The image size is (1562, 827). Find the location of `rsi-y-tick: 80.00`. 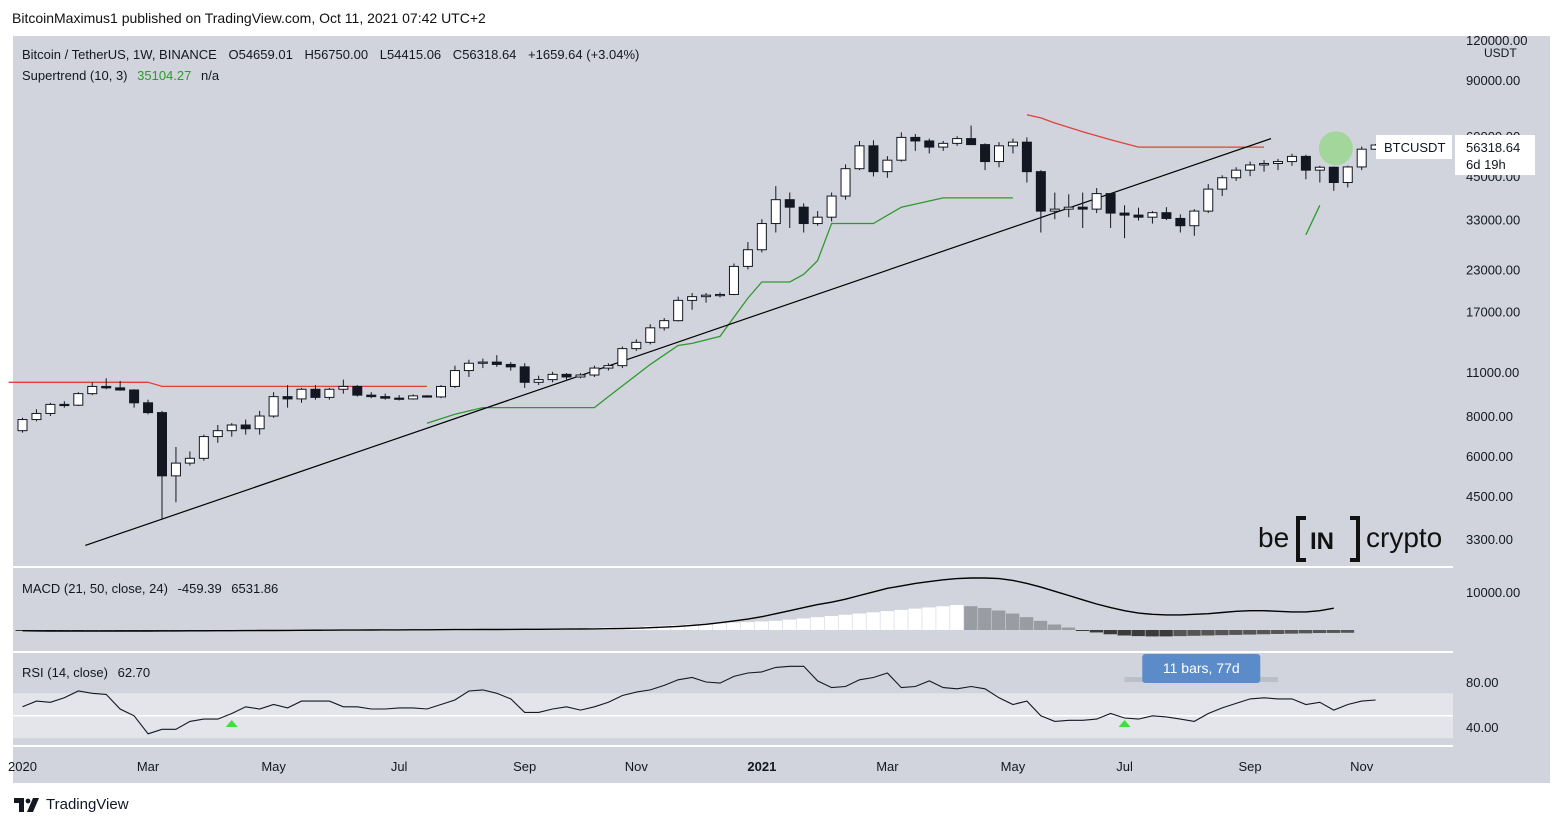

rsi-y-tick: 80.00 is located at coordinates (1482, 682).